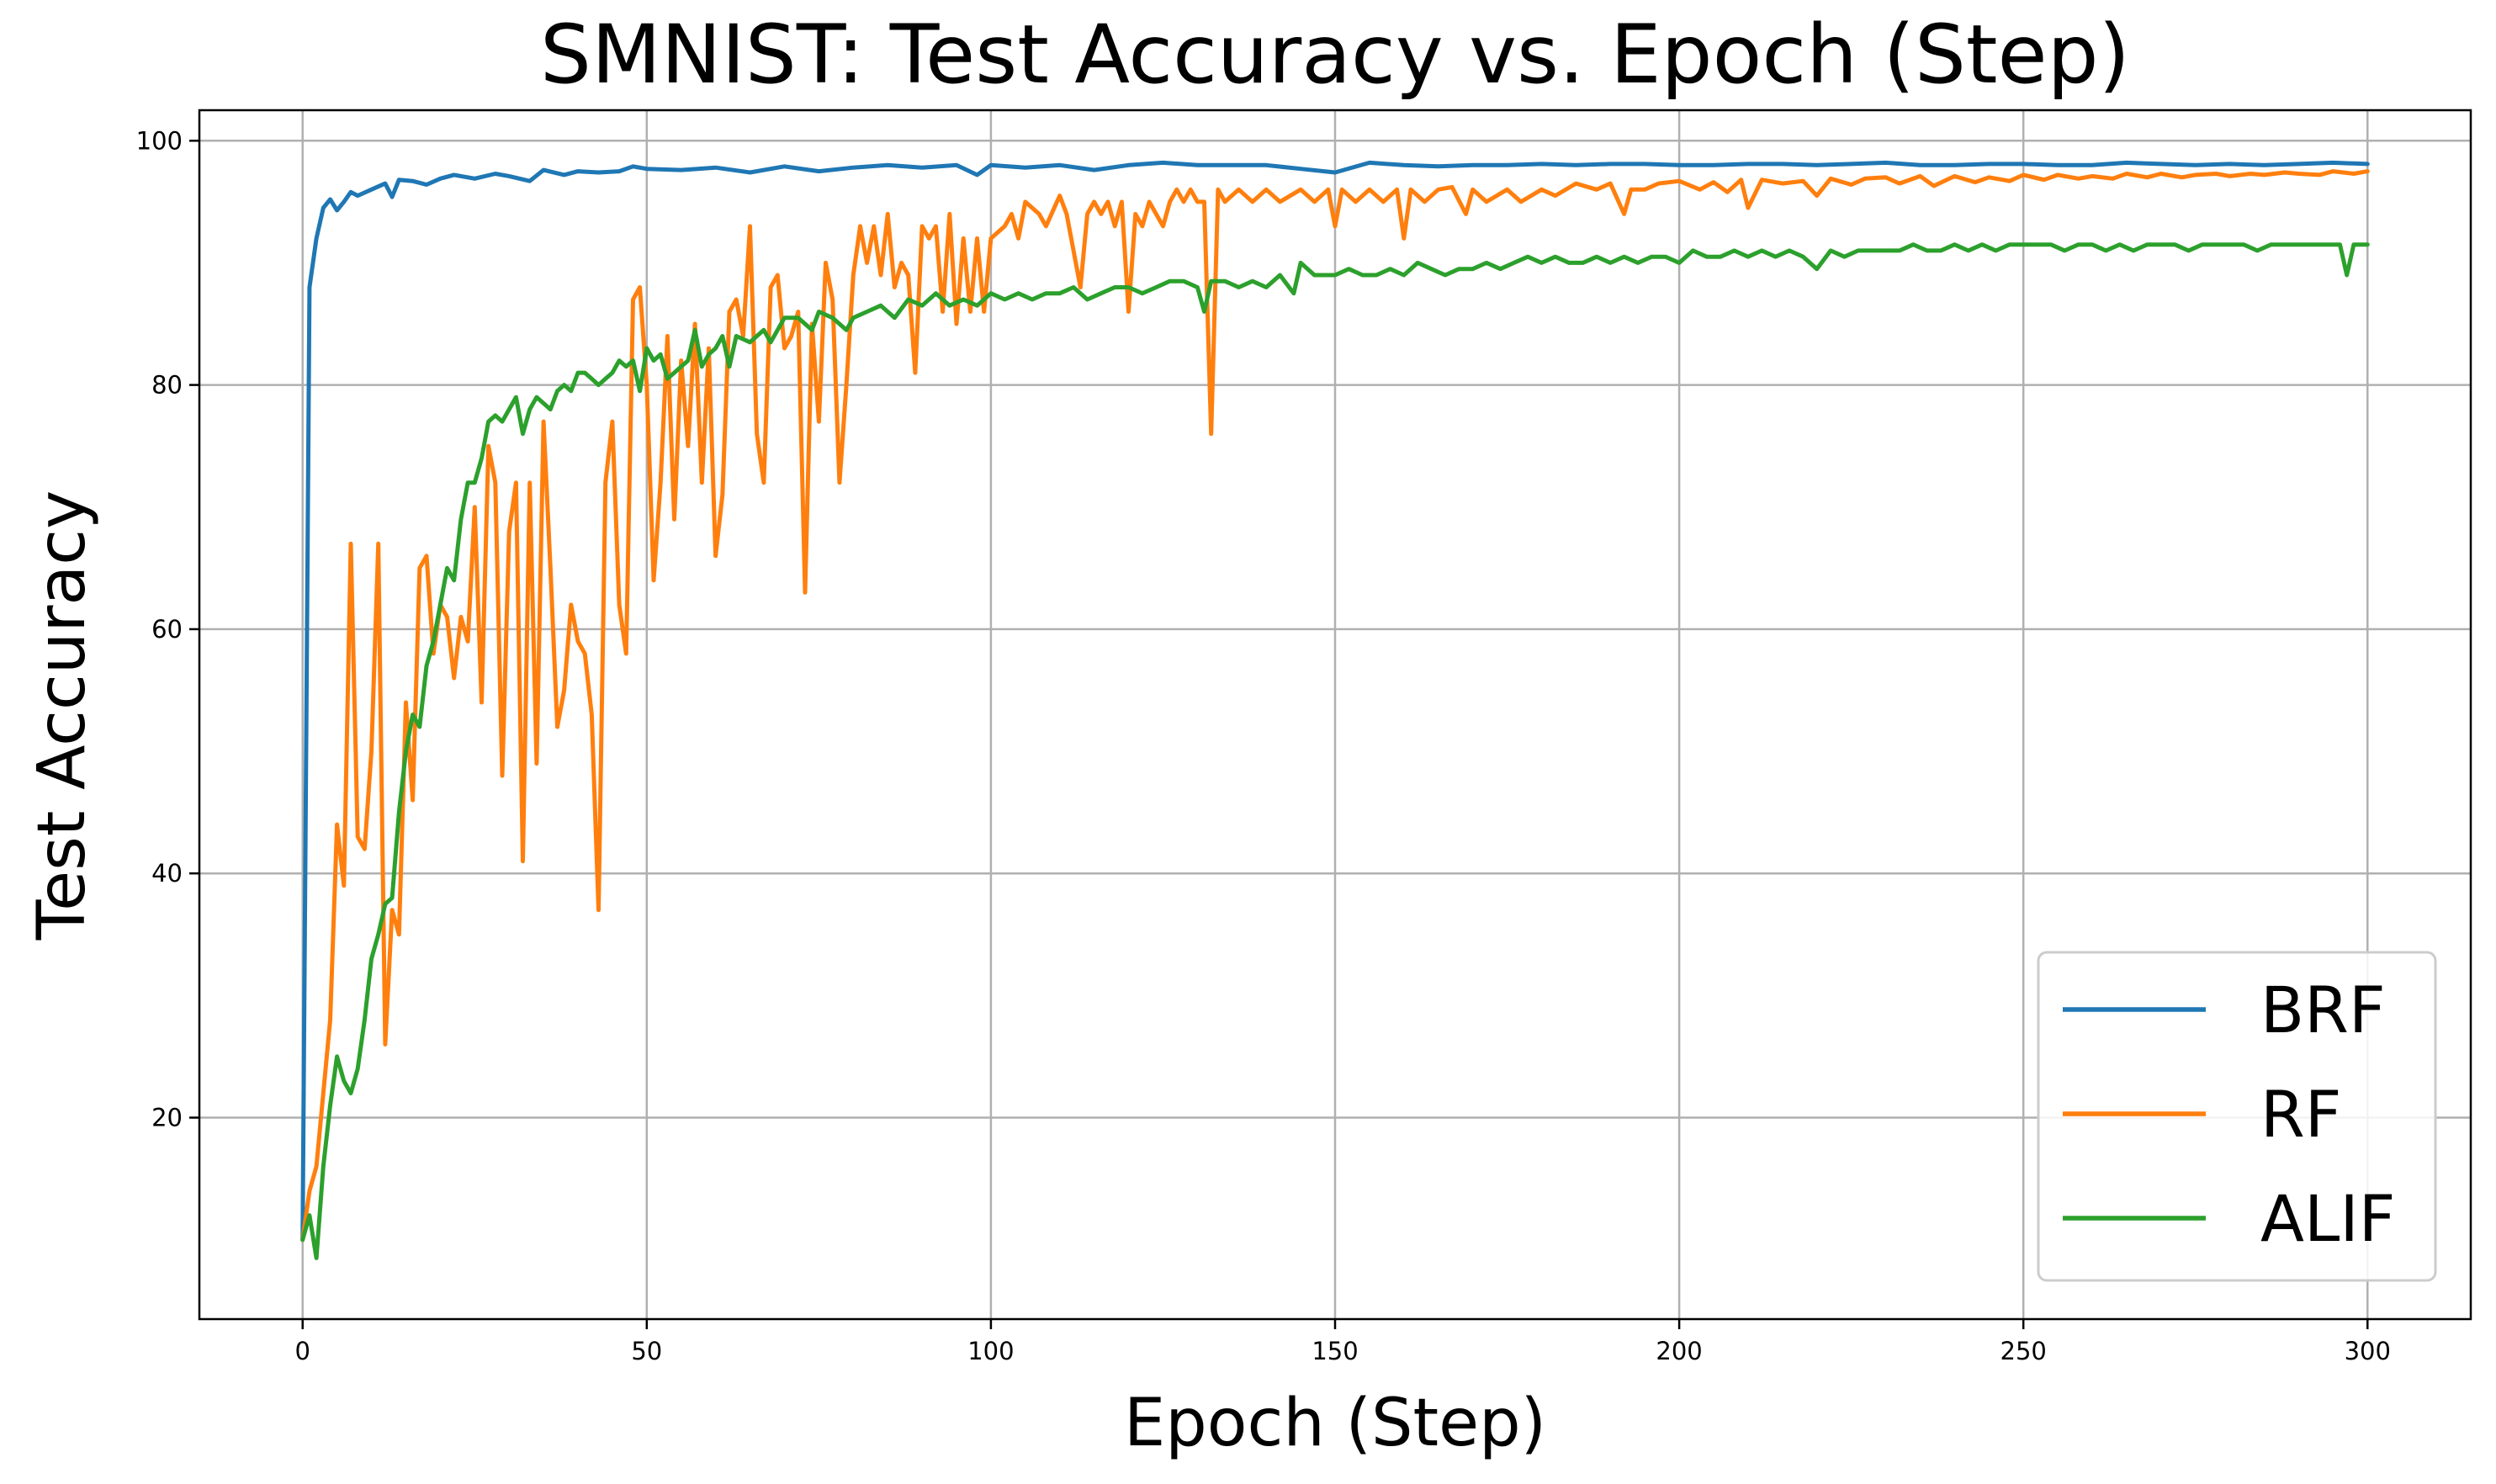  What do you see at coordinates (159, 140) in the screenshot?
I see `y-tick-label: 100` at bounding box center [159, 140].